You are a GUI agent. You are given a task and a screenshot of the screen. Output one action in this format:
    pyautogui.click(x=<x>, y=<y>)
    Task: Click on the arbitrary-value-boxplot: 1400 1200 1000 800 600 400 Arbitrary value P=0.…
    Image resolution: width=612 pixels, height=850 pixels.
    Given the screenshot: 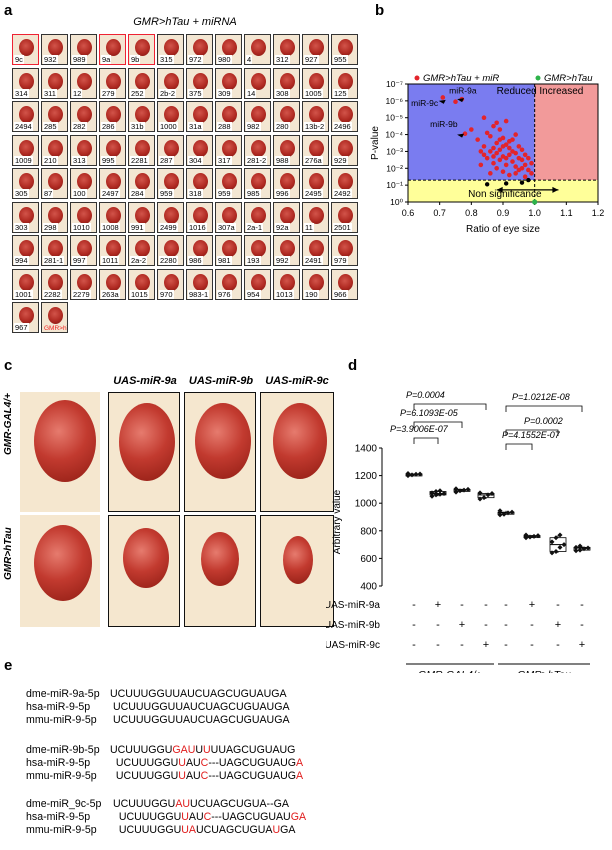 What is the action you would take?
    pyautogui.click(x=458, y=531)
    